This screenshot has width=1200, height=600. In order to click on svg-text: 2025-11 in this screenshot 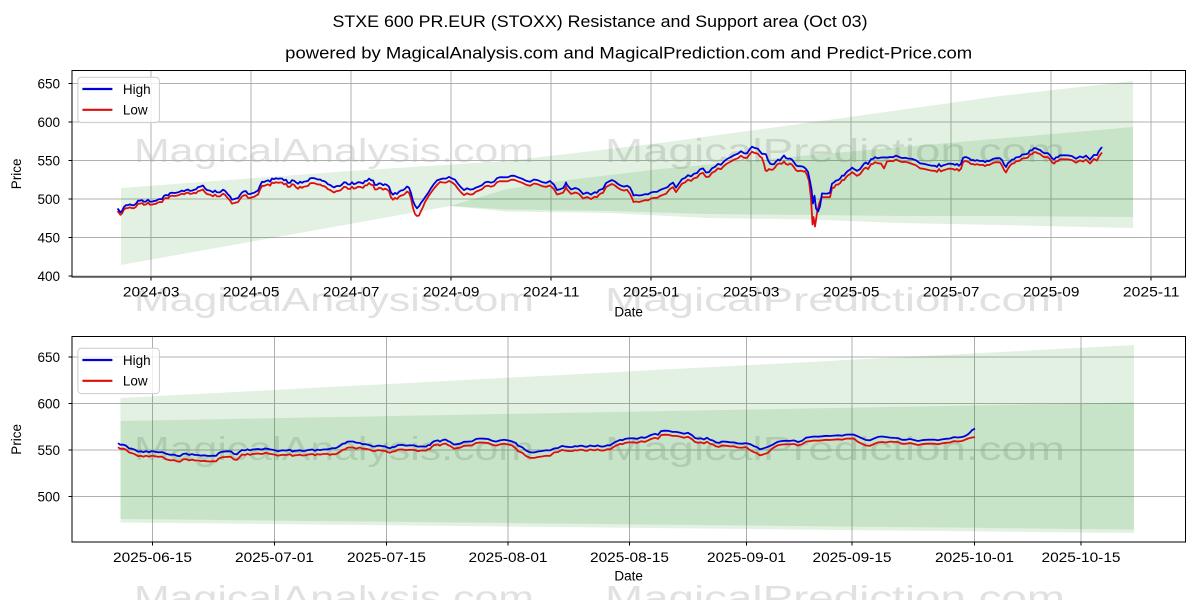, I will do `click(1151, 292)`.